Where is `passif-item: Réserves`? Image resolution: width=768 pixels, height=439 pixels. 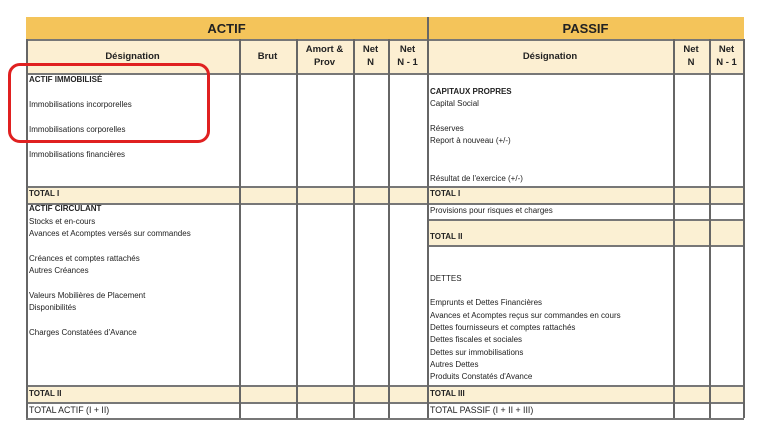
passif-item: Réserves is located at coordinates (447, 128).